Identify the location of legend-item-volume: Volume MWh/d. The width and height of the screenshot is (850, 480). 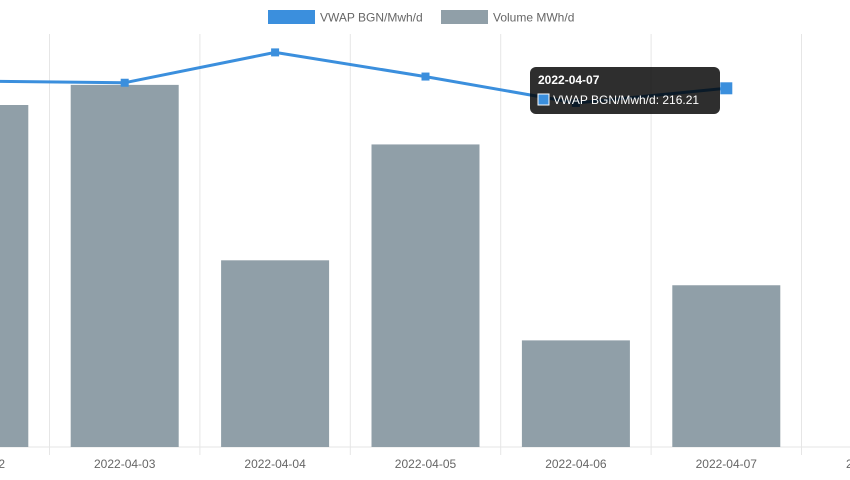
(507, 17).